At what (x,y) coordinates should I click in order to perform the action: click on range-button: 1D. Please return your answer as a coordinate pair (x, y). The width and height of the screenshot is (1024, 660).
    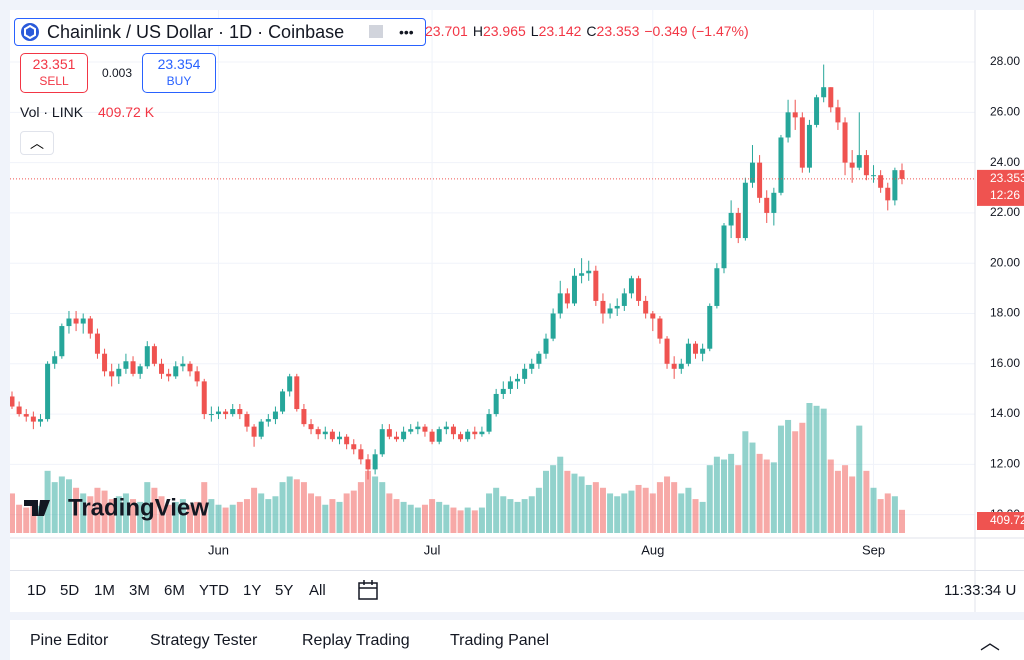
    Looking at the image, I should click on (37, 590).